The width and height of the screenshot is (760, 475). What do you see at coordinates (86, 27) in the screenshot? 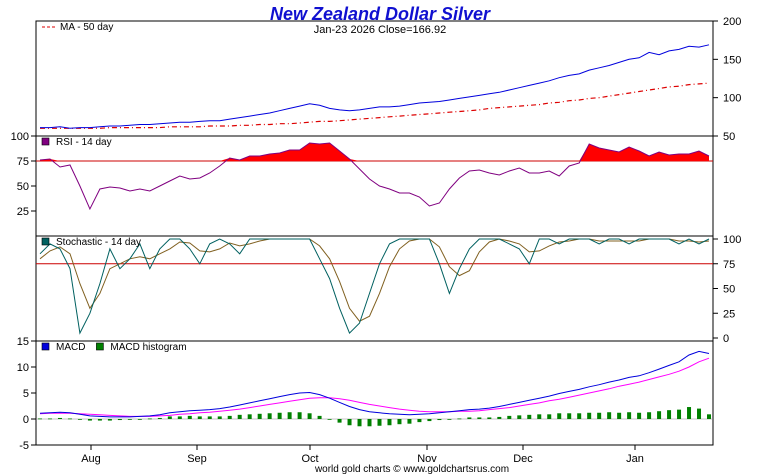
I see `price-legend-label: MA - 50 day` at bounding box center [86, 27].